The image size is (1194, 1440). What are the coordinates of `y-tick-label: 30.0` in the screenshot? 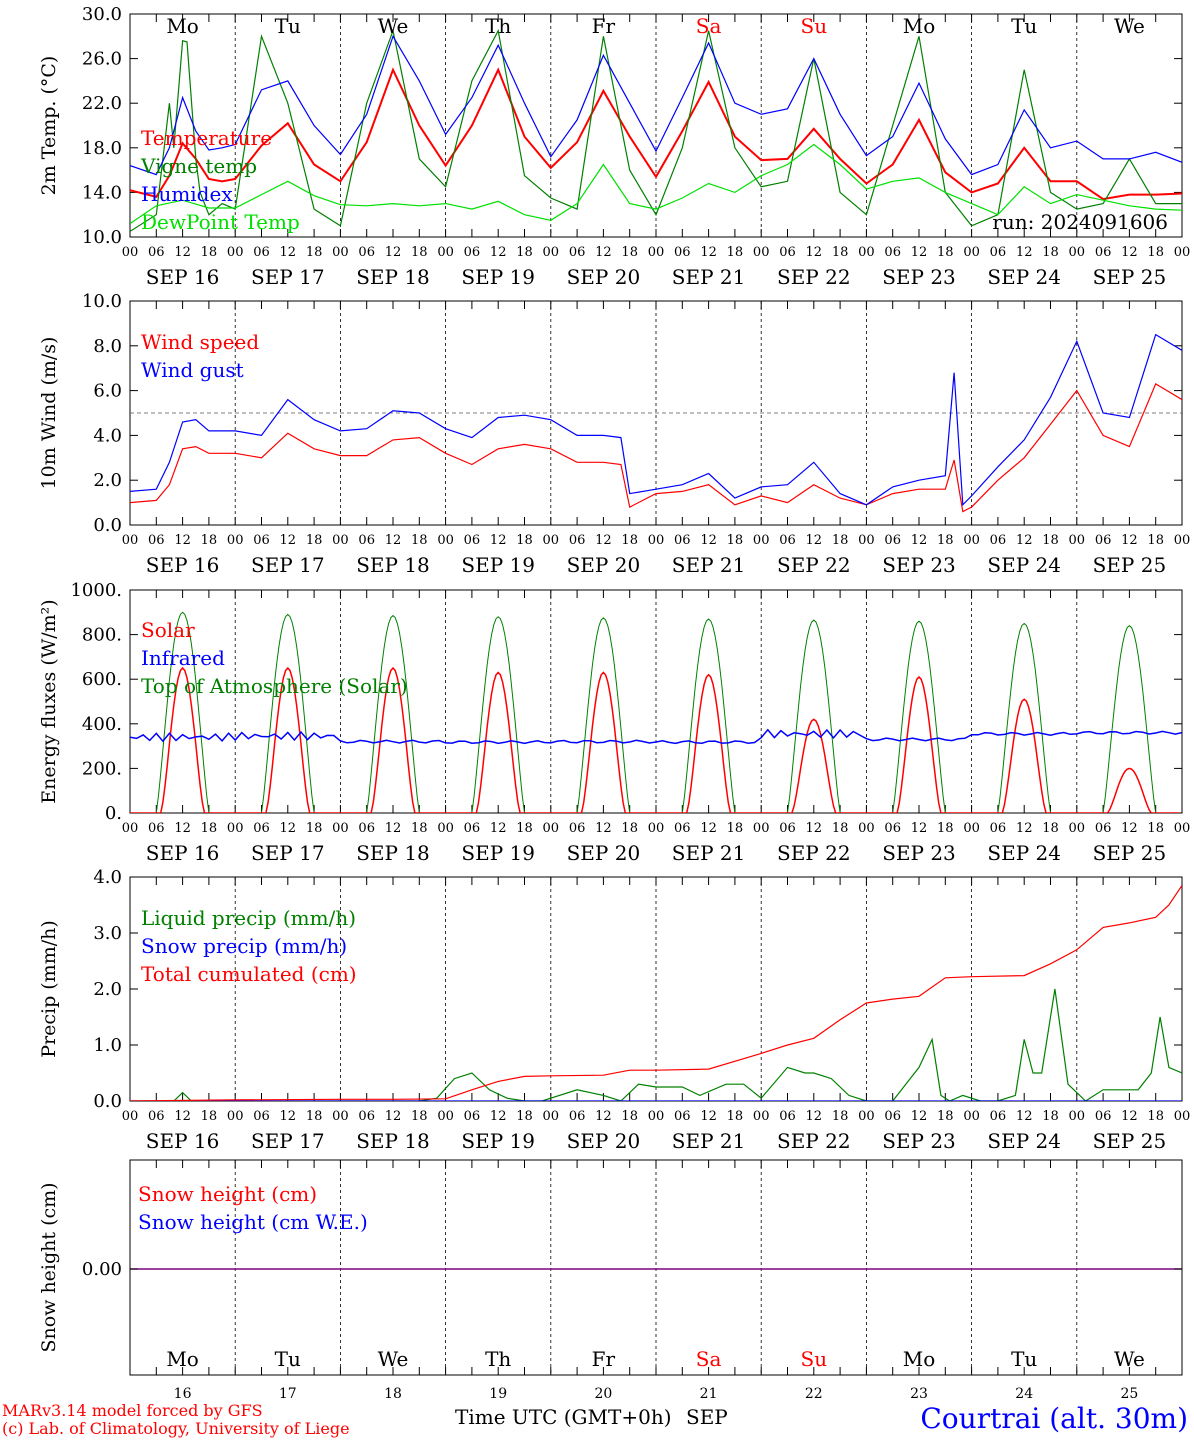 It's located at (102, 14).